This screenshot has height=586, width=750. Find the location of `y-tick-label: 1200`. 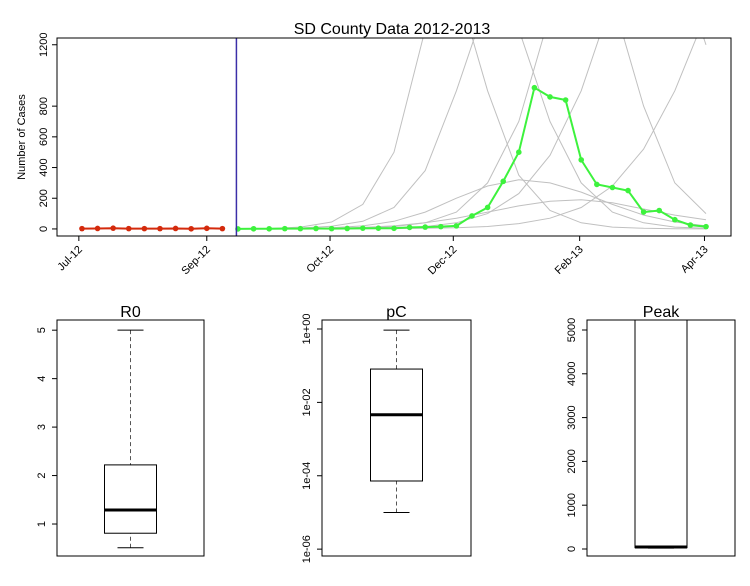

y-tick-label: 1200 is located at coordinates (44, 45).